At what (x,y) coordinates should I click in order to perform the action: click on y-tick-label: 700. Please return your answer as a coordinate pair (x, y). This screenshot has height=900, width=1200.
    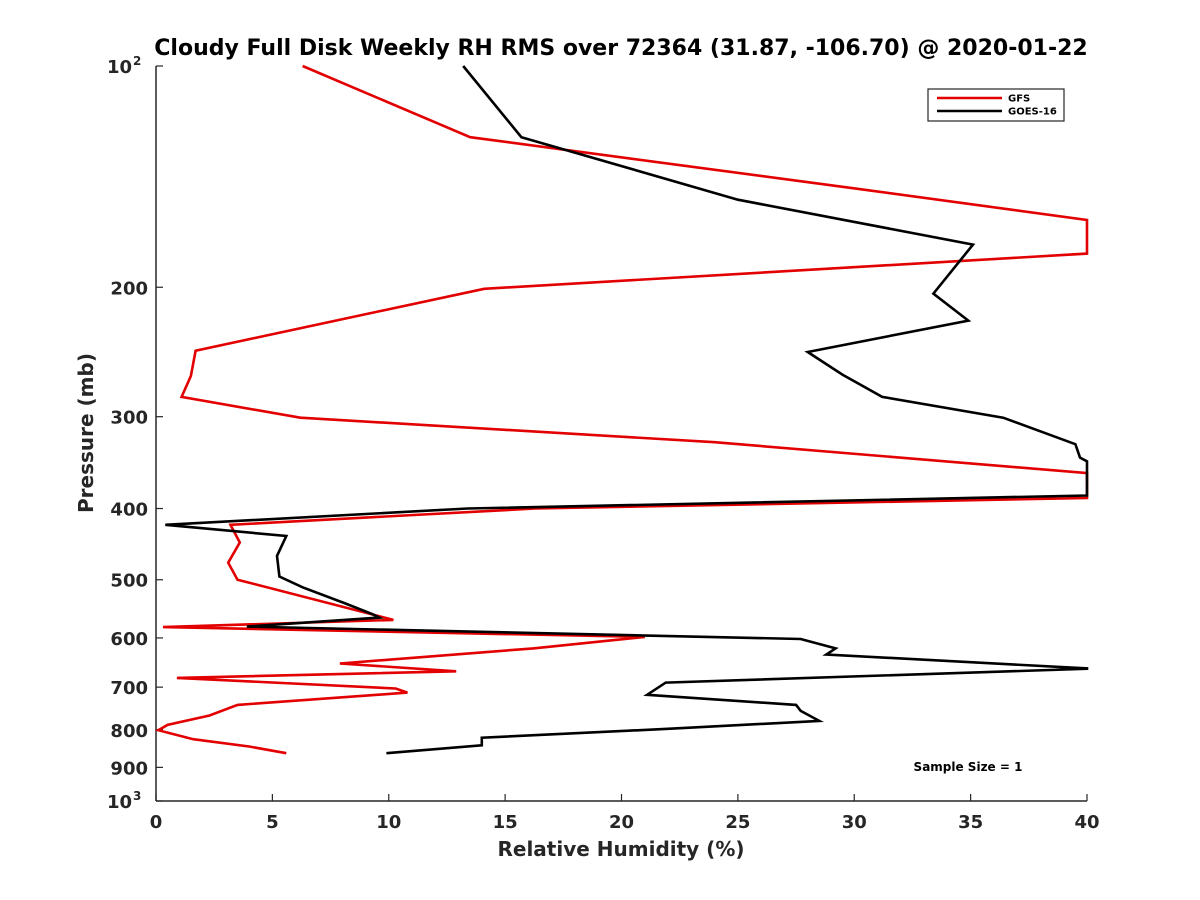
    Looking at the image, I should click on (129, 688).